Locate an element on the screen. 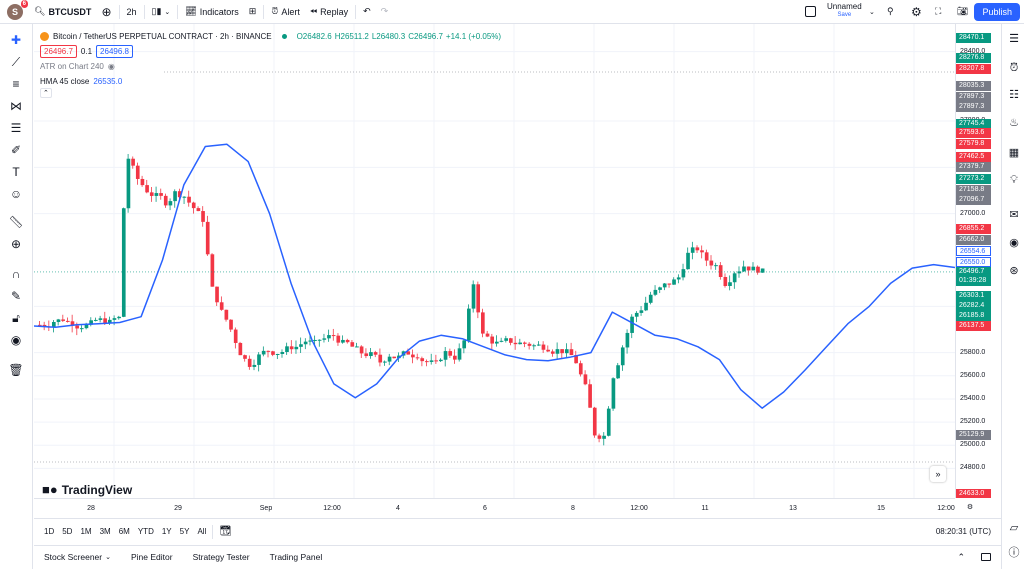 The width and height of the screenshot is (1024, 569). time-axis: ⚙ 28 29 Sep 12:00 4 6 8 12:00 11 13 15 12:00 is located at coordinates (503, 508).